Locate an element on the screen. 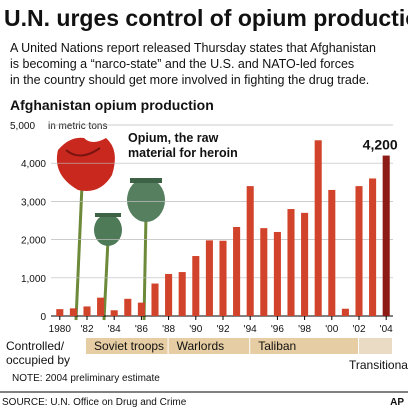 The width and height of the screenshot is (408, 410). annotation: material for heroin is located at coordinates (183, 153).